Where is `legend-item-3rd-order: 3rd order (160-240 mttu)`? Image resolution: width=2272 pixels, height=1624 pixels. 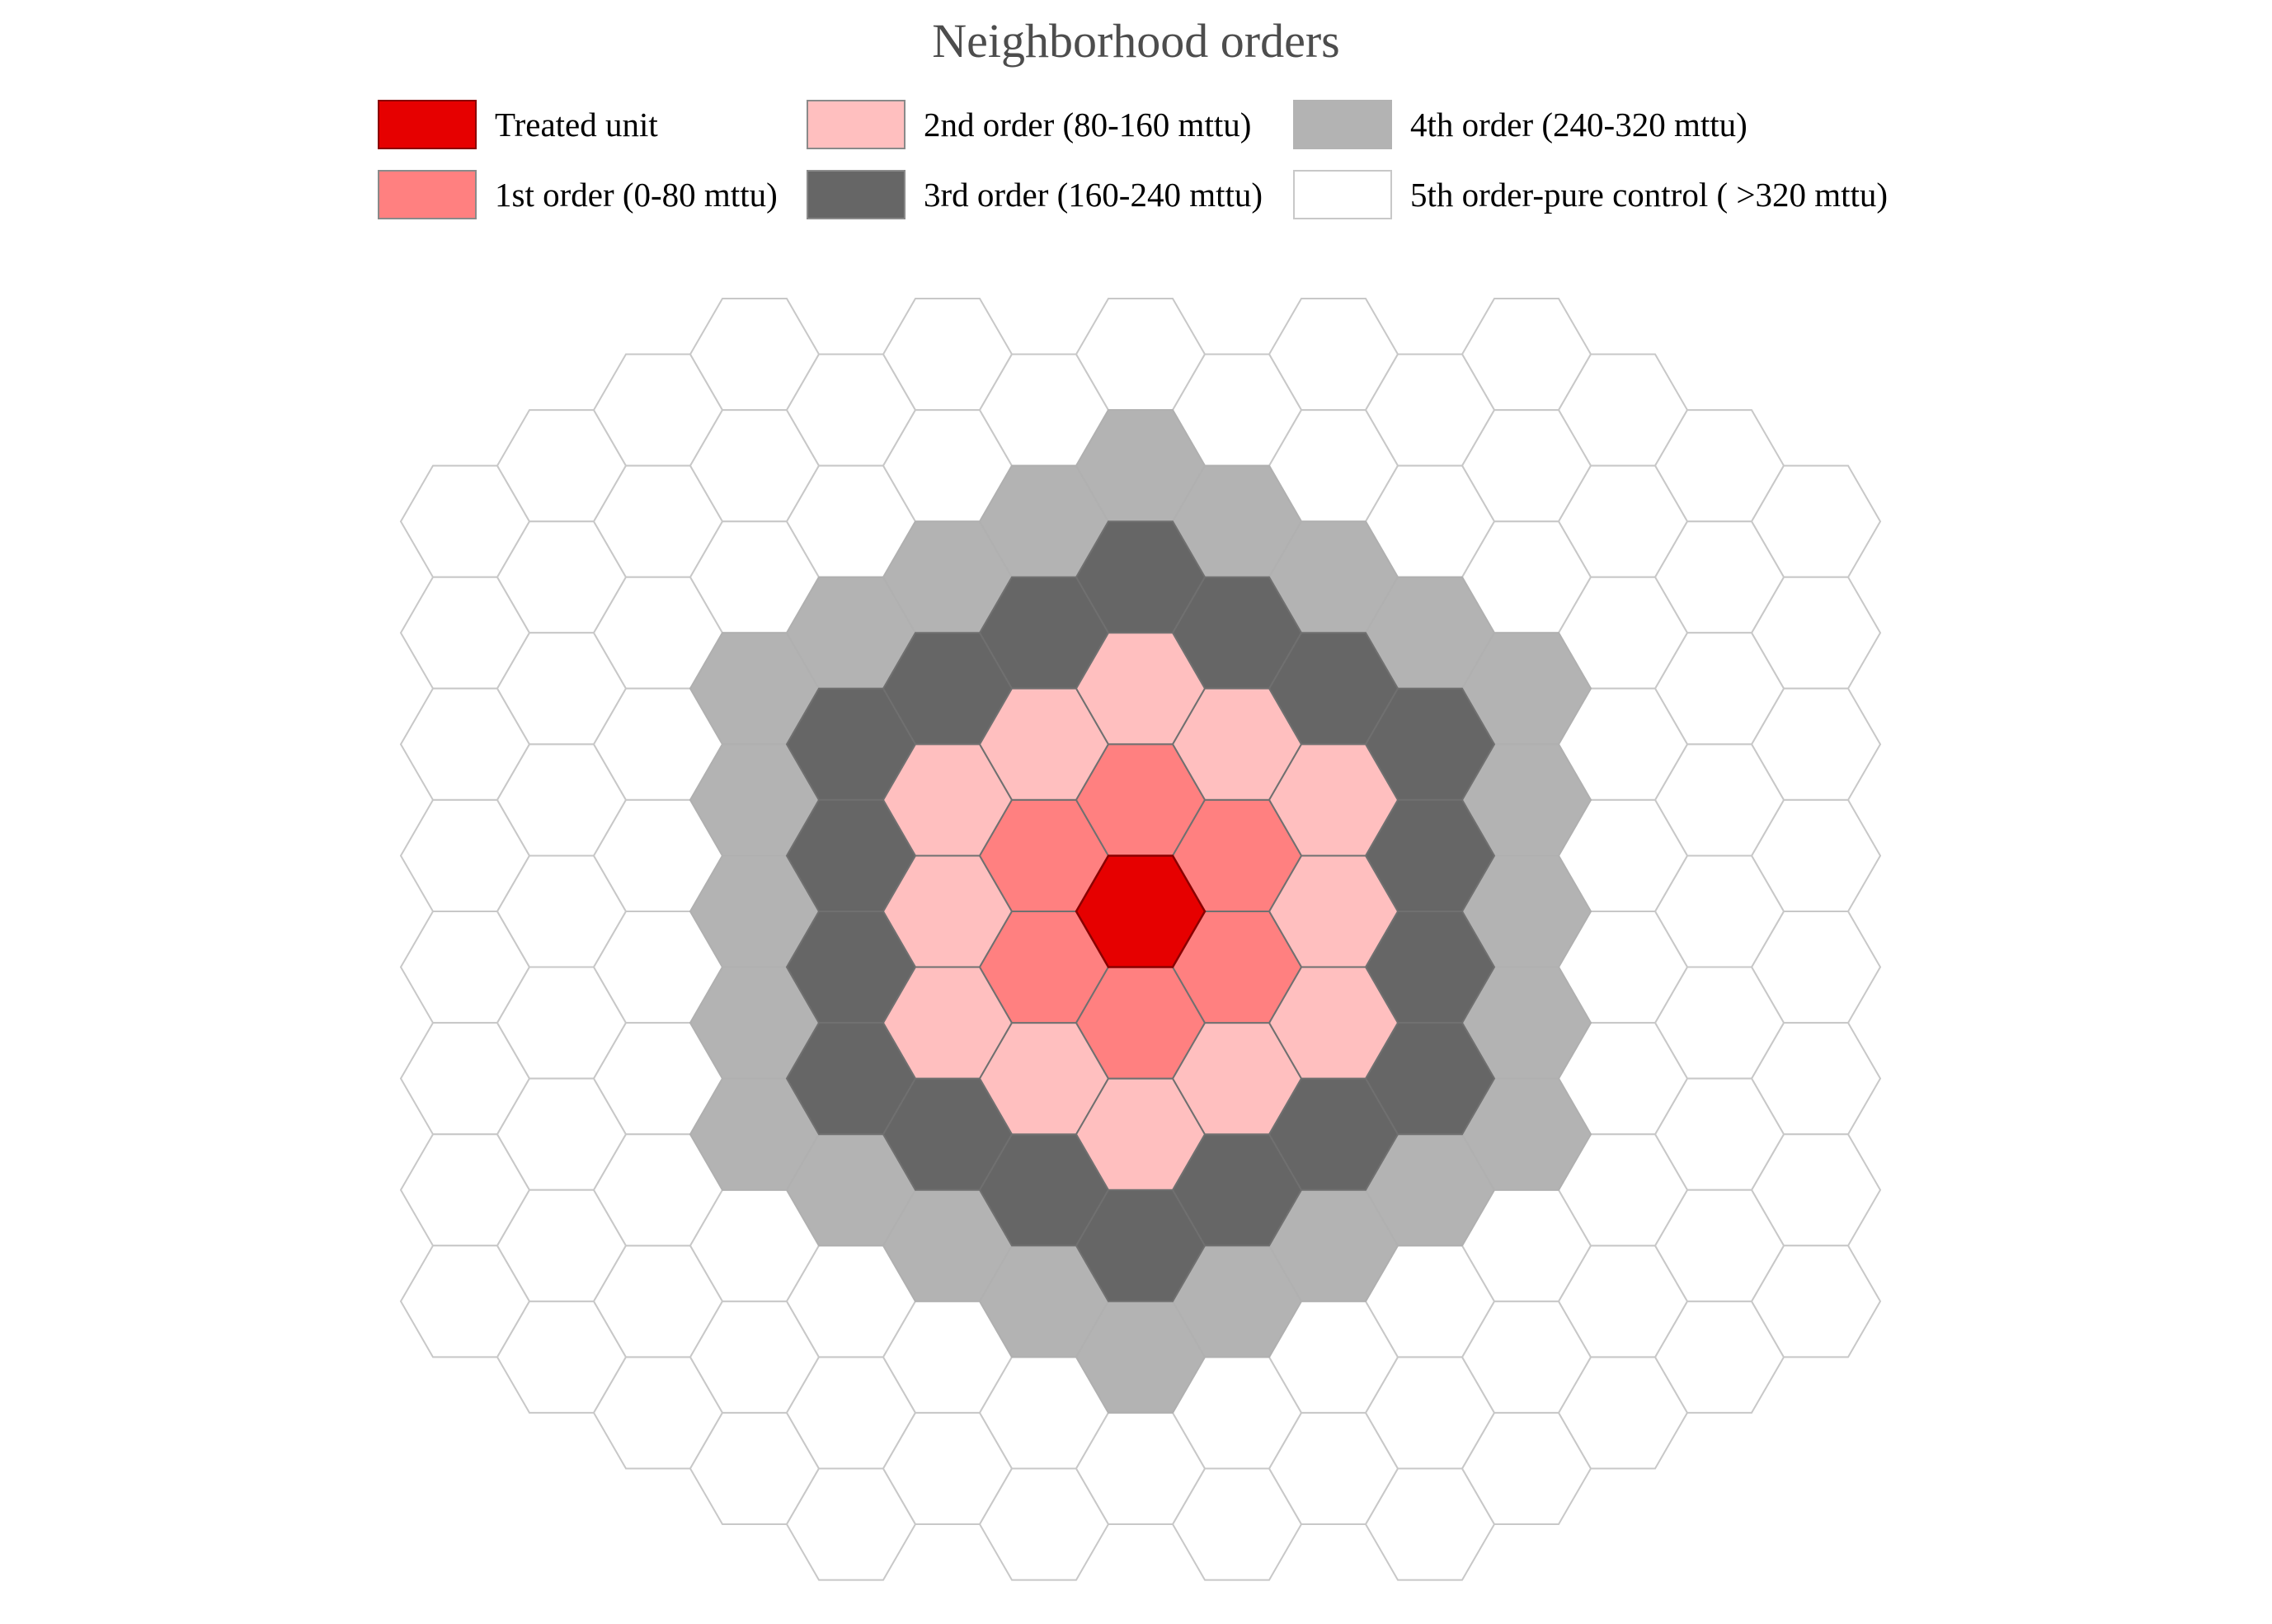
legend-item-3rd-order: 3rd order (160-240 mttu) is located at coordinates (1035, 195).